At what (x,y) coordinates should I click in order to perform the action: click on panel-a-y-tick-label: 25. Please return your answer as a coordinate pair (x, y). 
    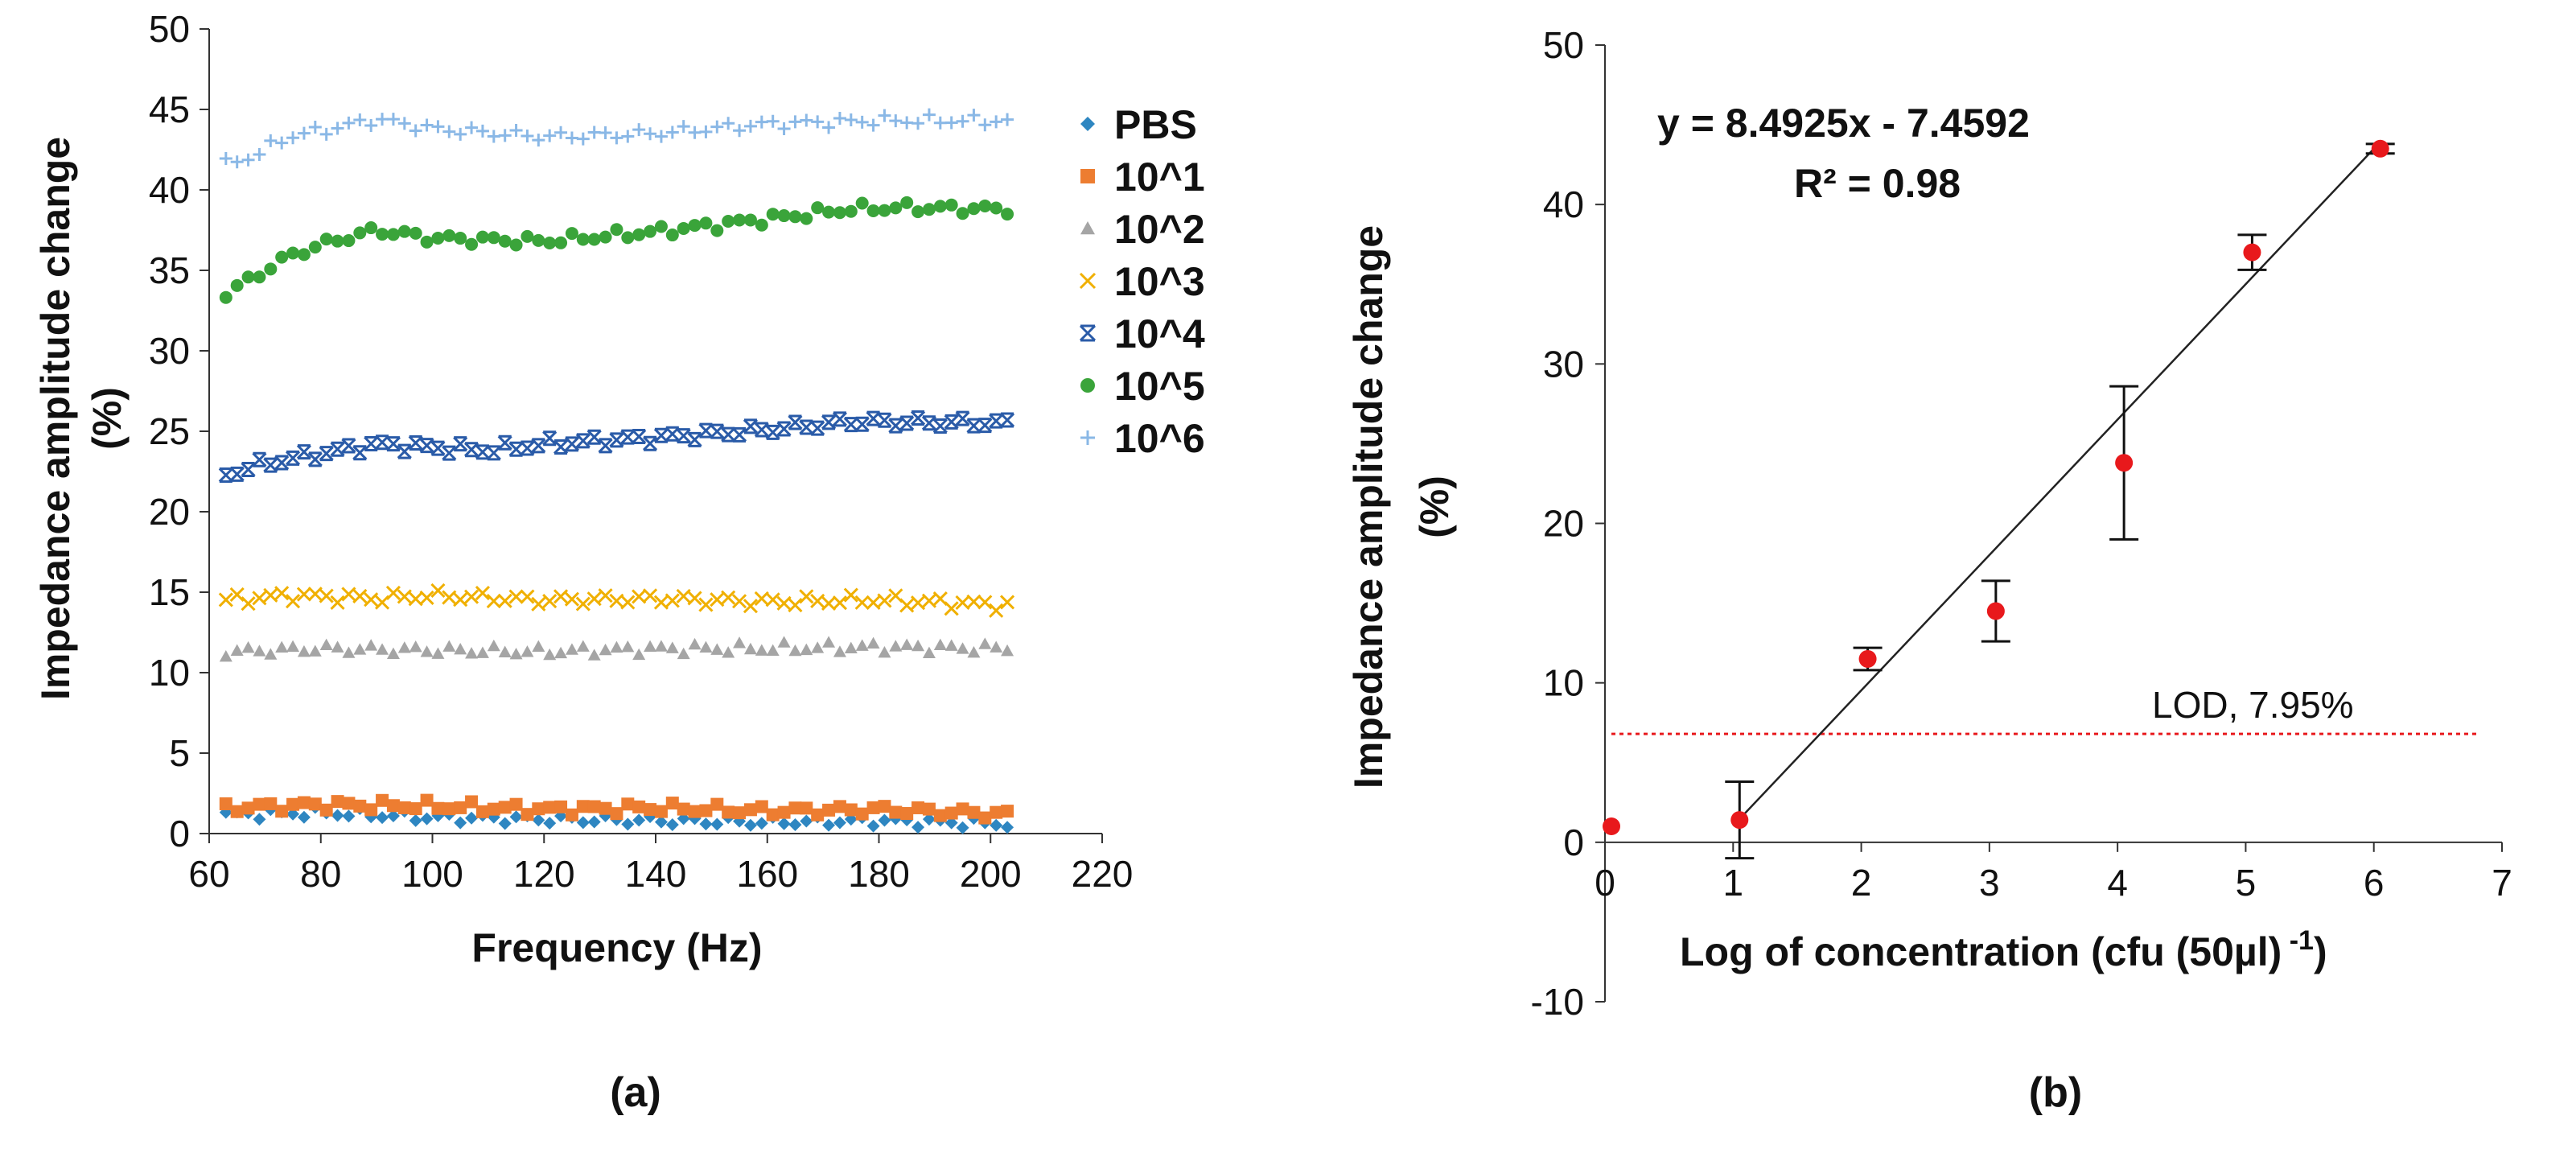
    Looking at the image, I should click on (169, 431).